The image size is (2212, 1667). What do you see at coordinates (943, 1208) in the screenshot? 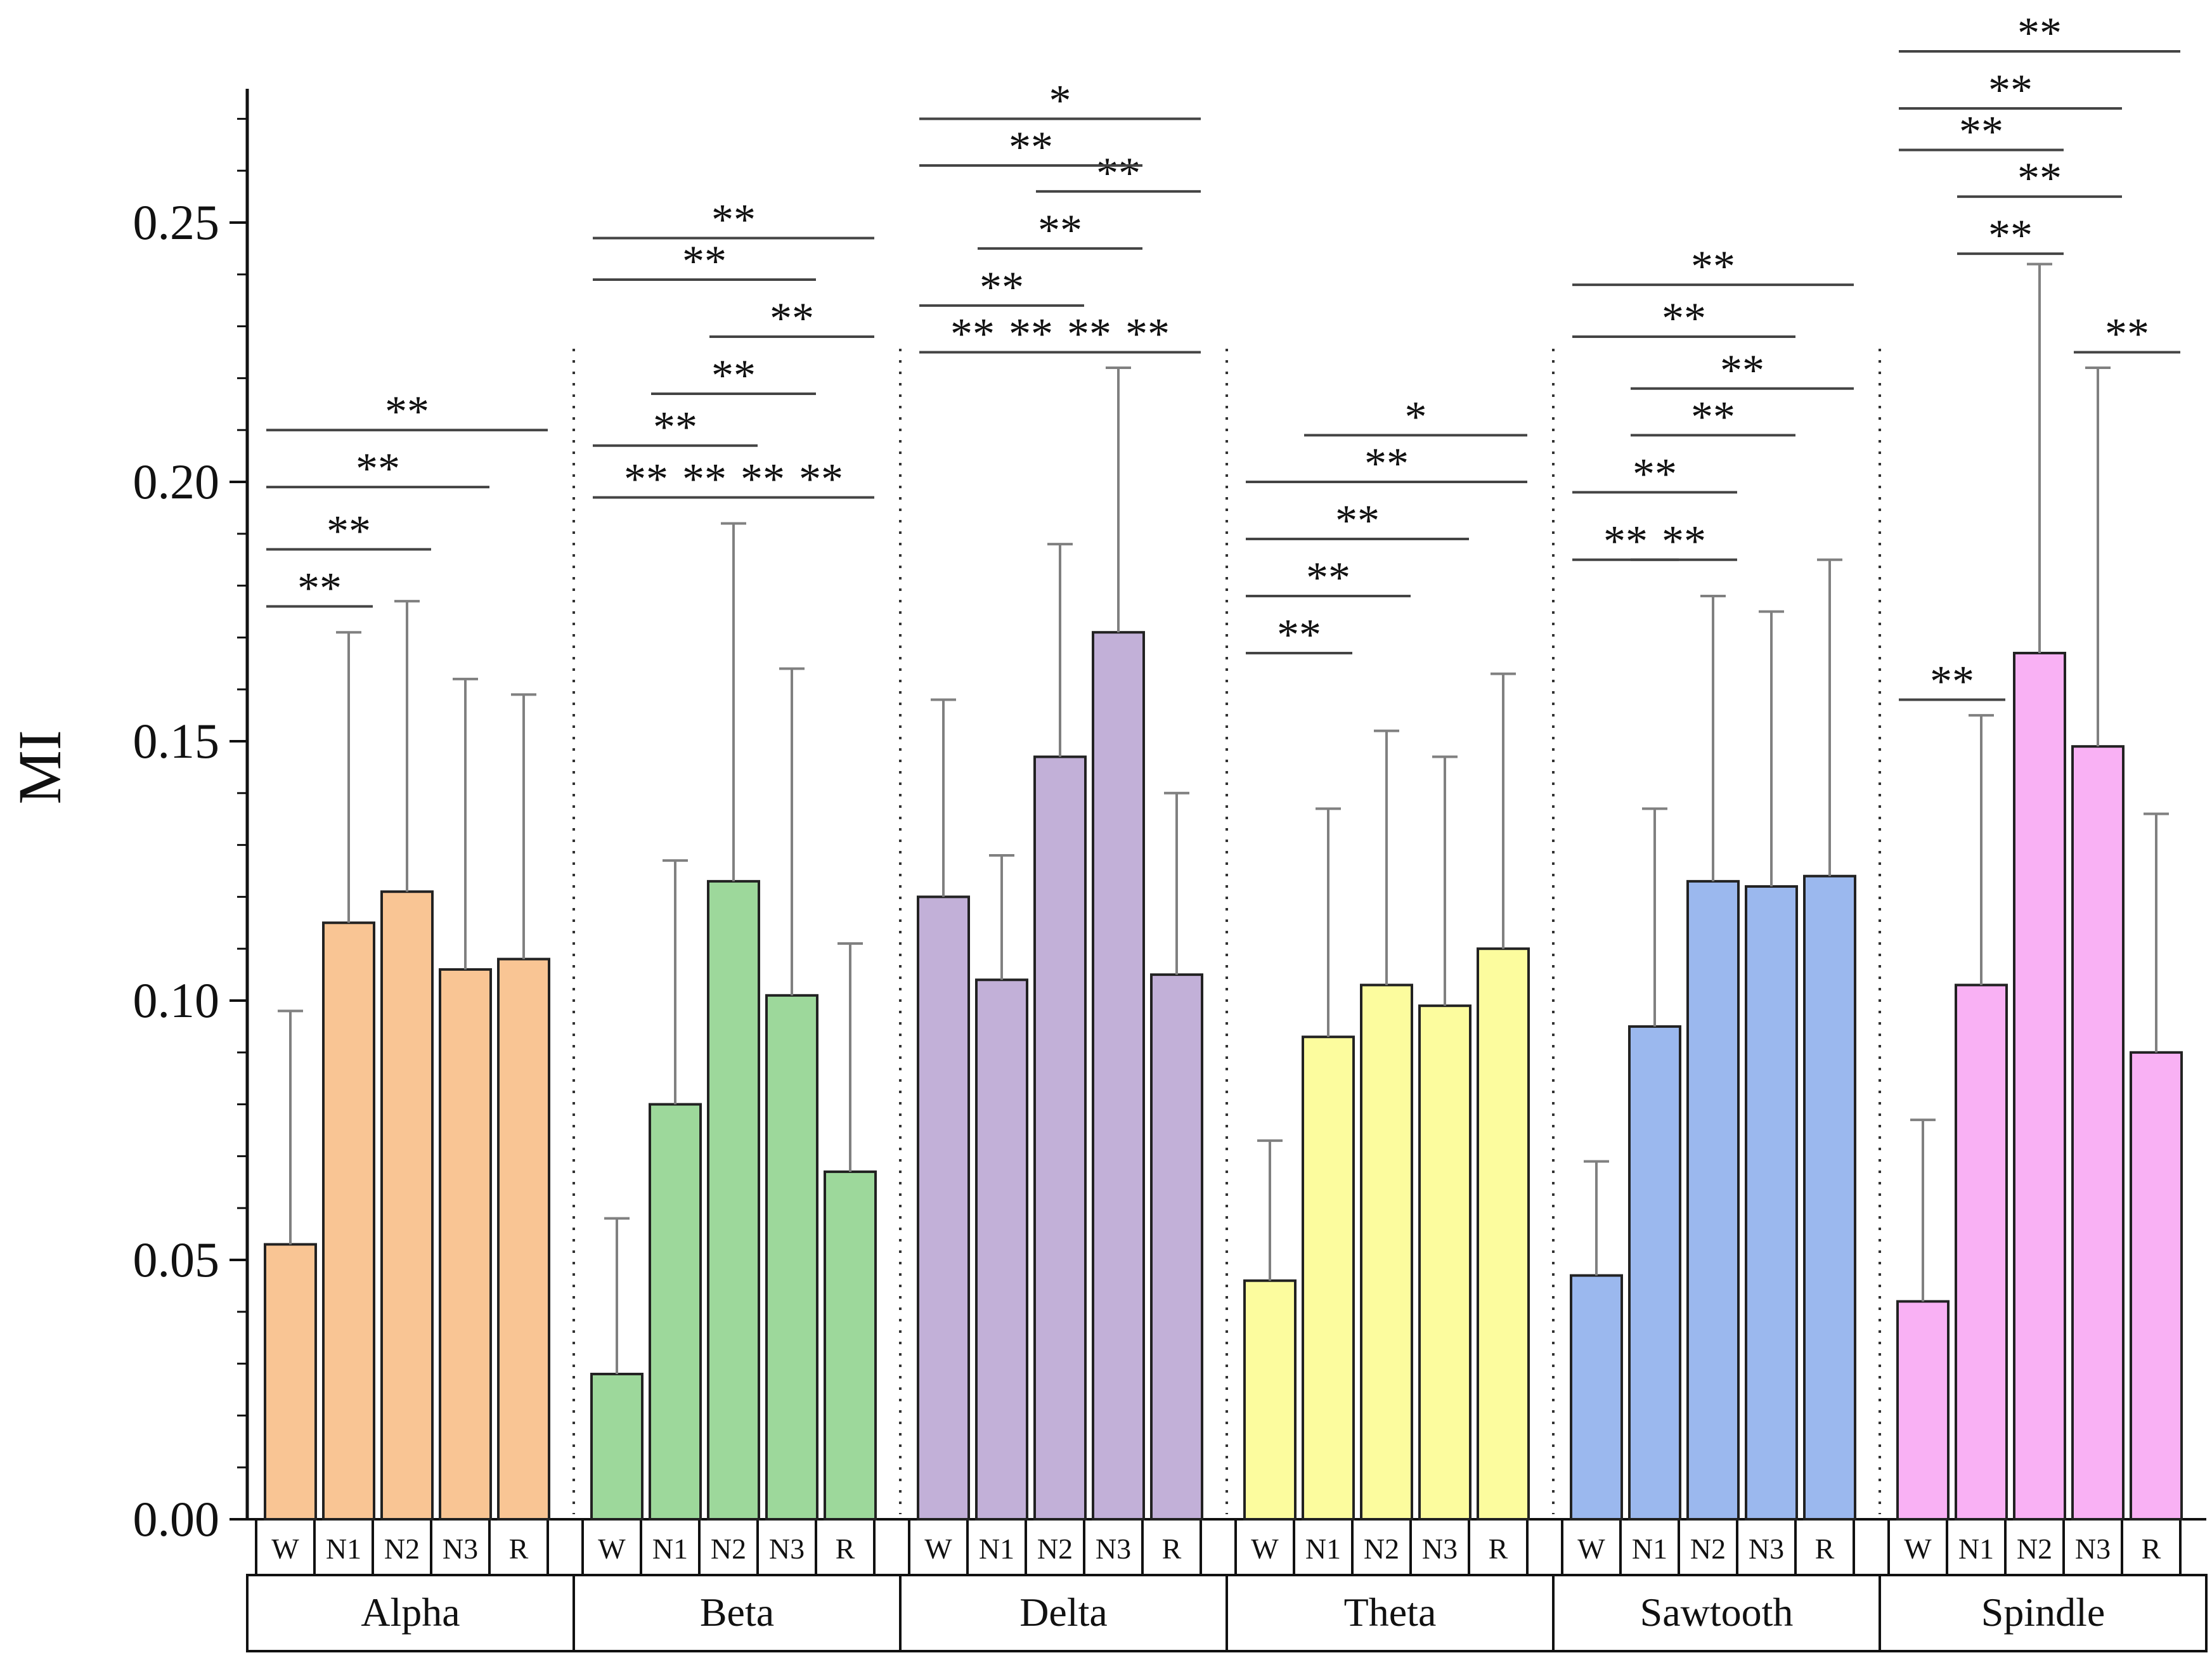
I see `bar-delta-w` at bounding box center [943, 1208].